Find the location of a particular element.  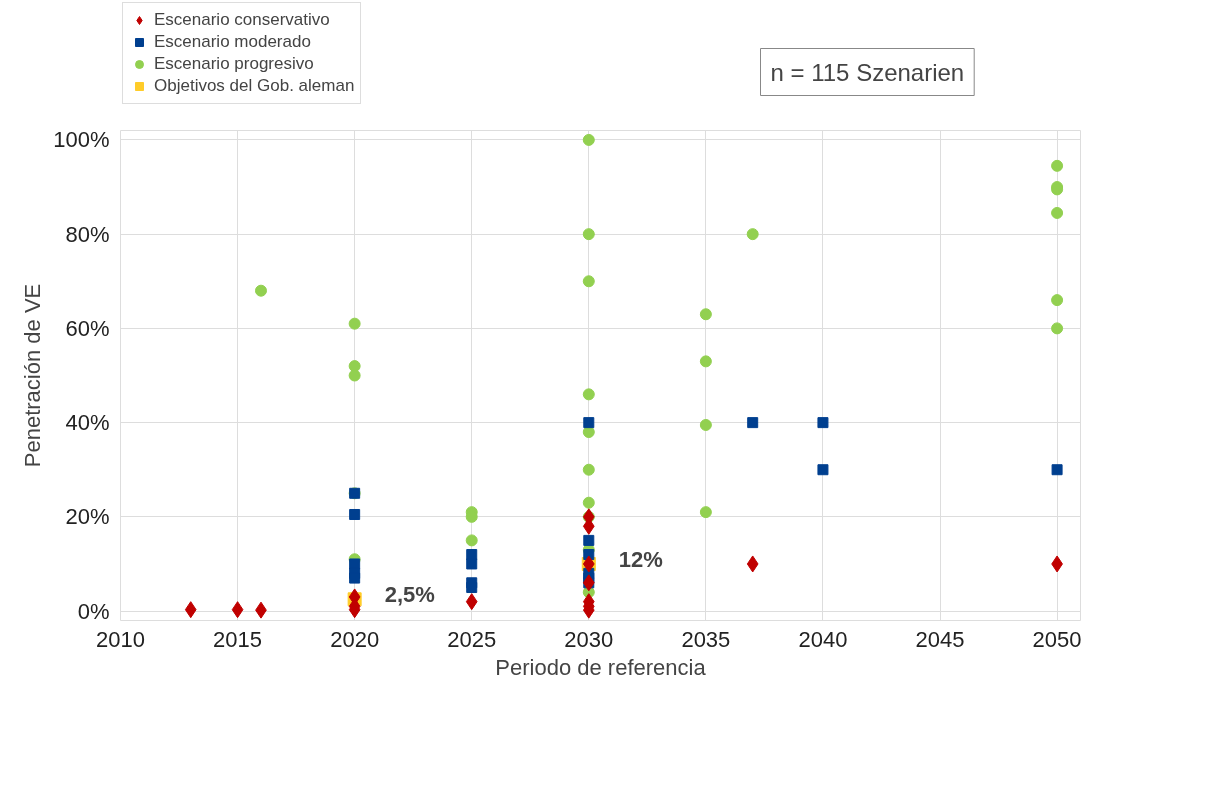

x-tick-label: 2050 is located at coordinates (1057, 639).